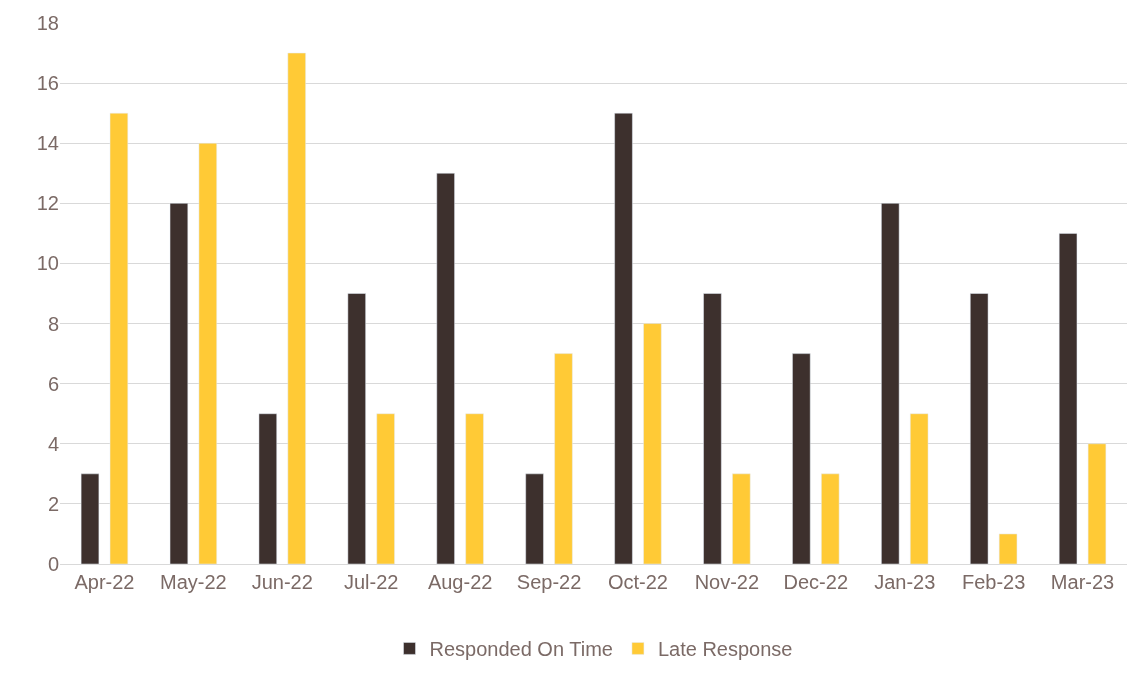 This screenshot has height=680, width=1147. Describe the element at coordinates (637, 582) in the screenshot. I see `x-tick-label: Oct-22` at that location.